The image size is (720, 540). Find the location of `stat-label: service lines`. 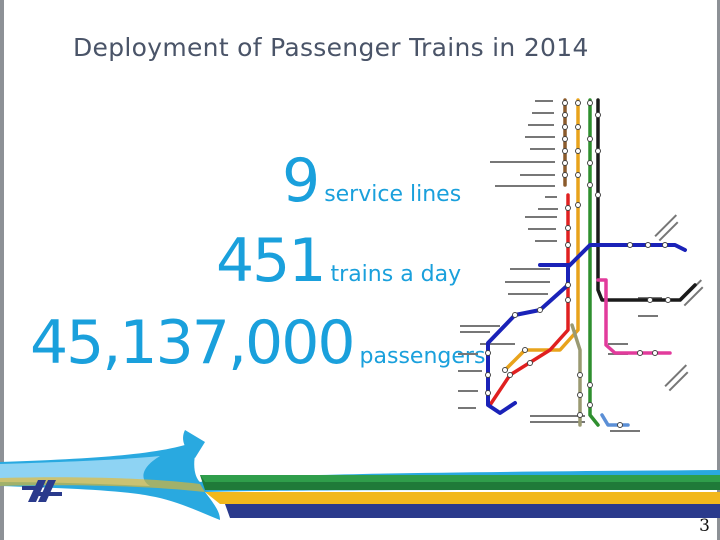

stat-label: service lines is located at coordinates (393, 194).